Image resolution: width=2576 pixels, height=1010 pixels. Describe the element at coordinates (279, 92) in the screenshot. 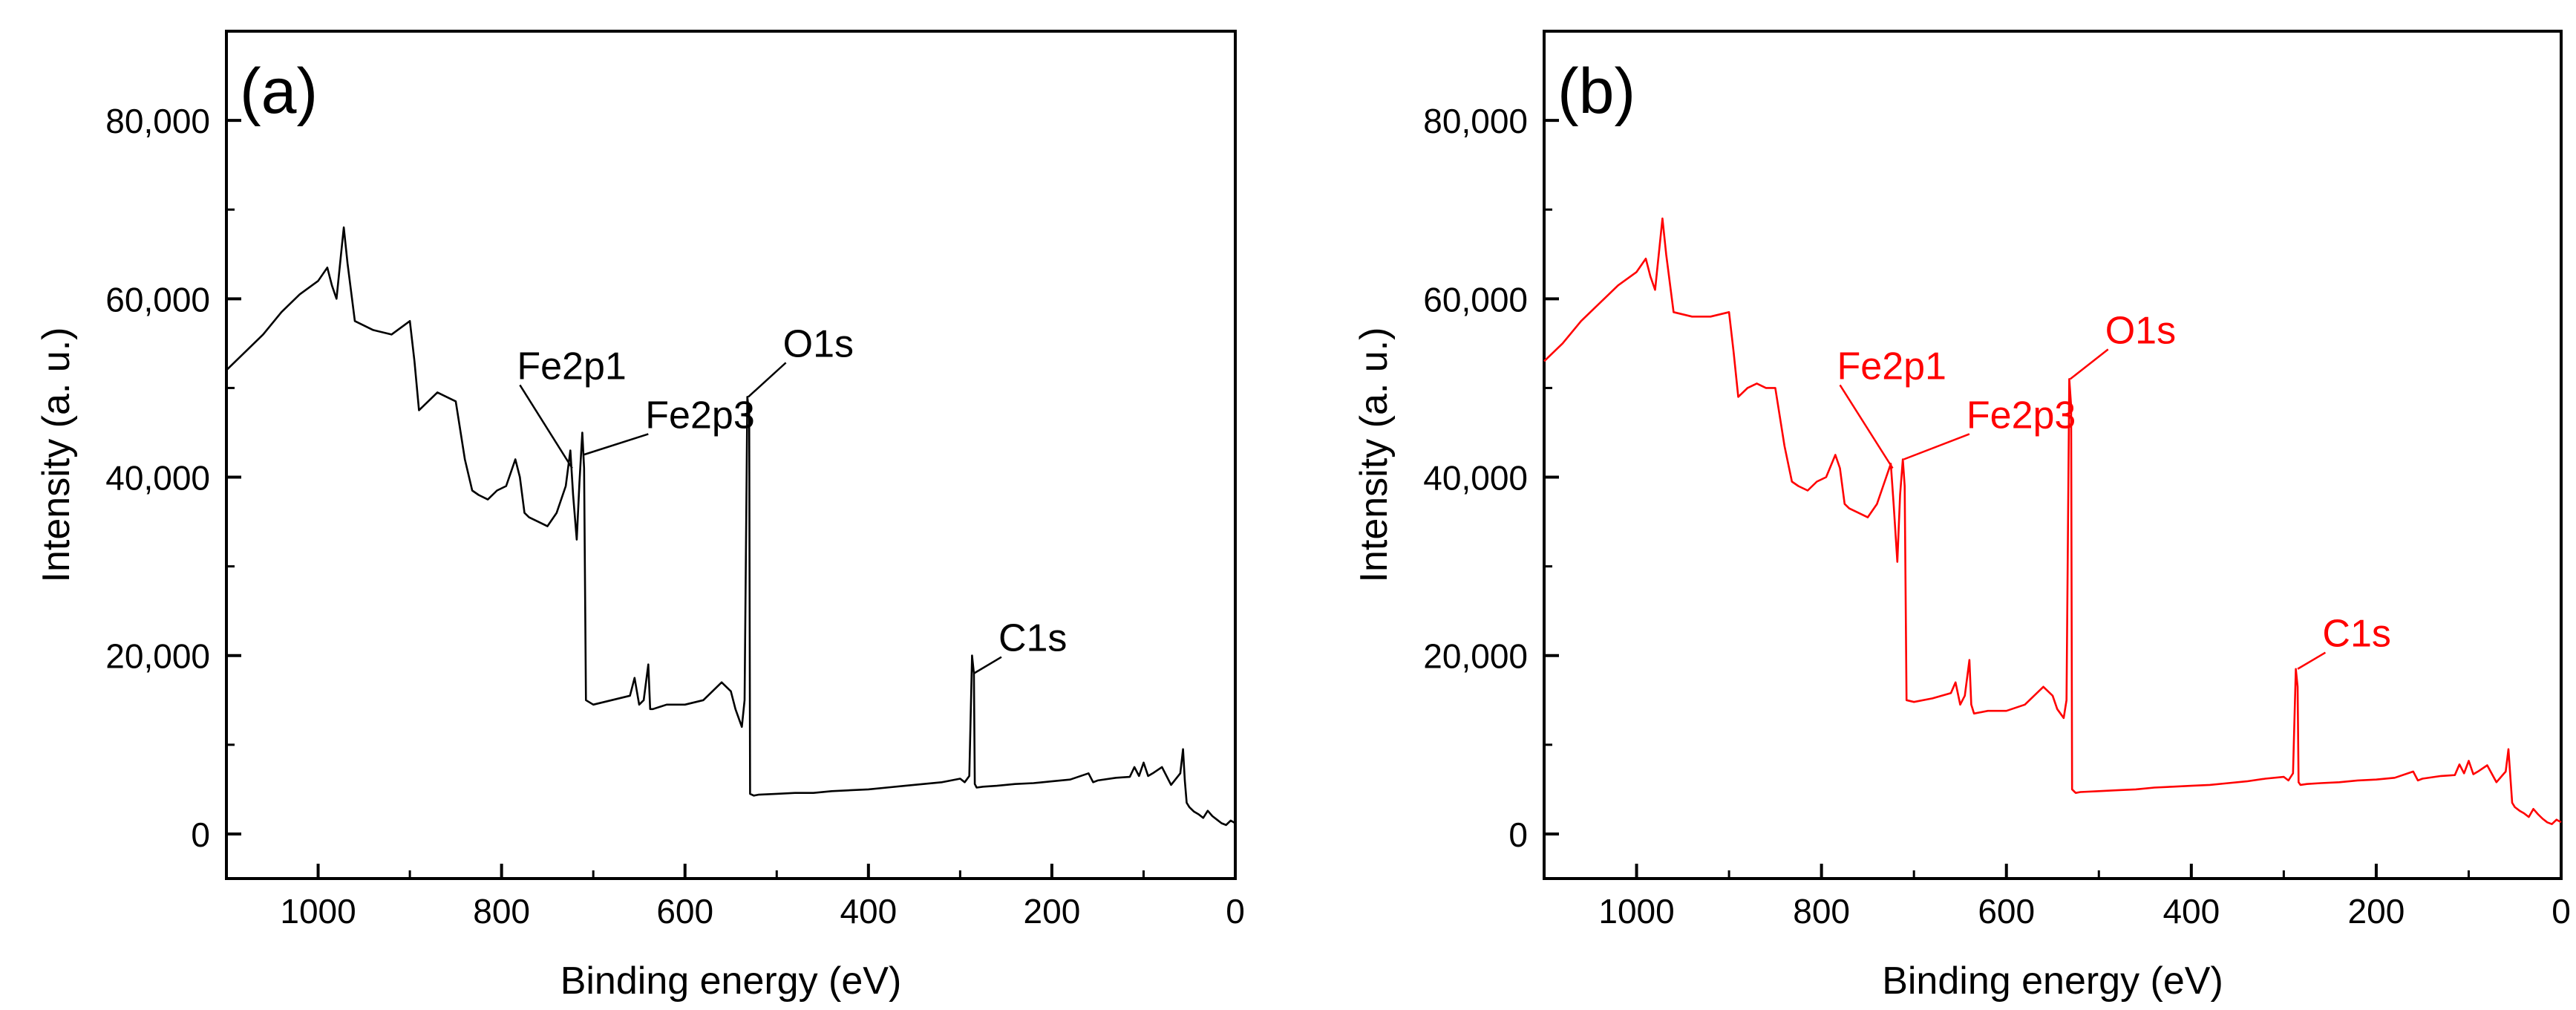

I see `panel-label: (a)` at that location.